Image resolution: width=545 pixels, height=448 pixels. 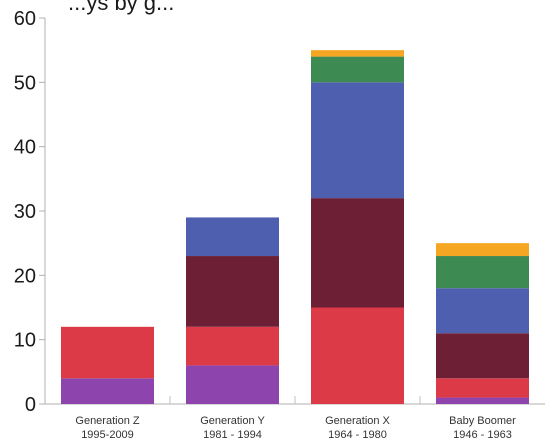 What do you see at coordinates (232, 435) in the screenshot?
I see `x-category-label: 1981 - 1994` at bounding box center [232, 435].